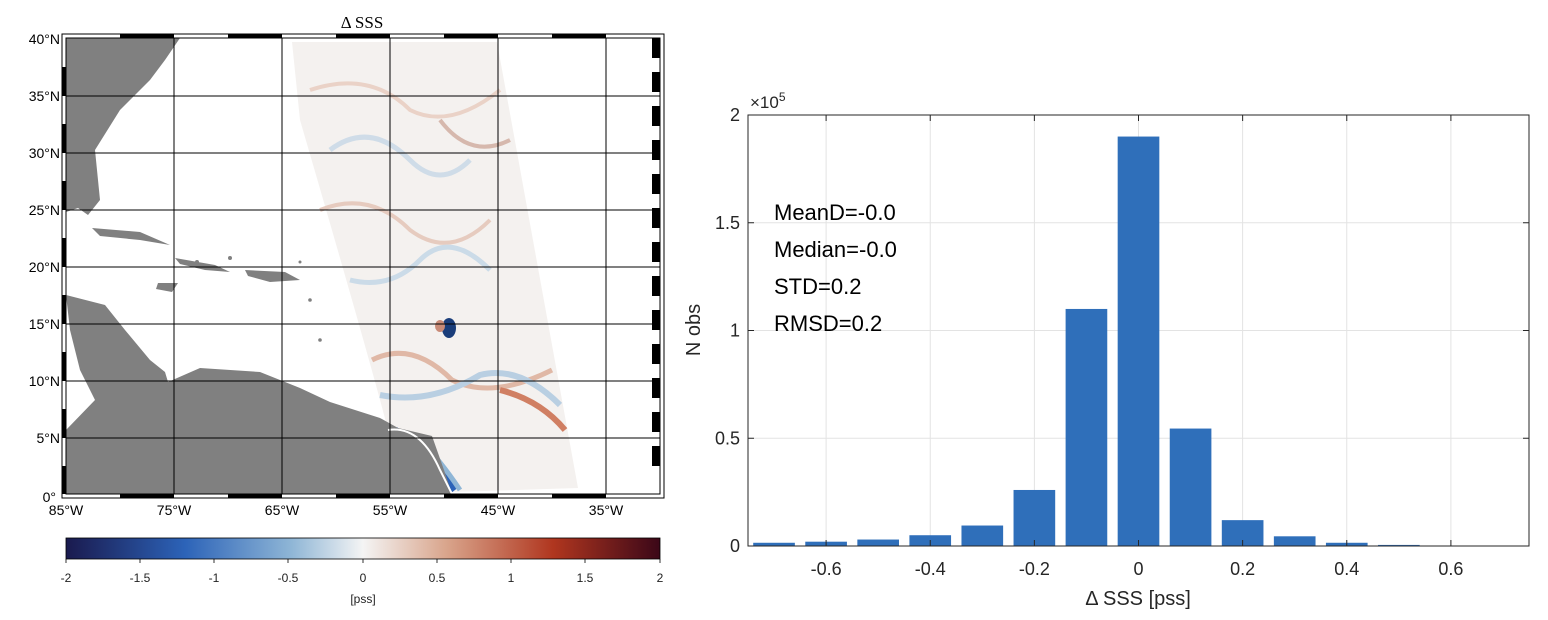 This screenshot has height=620, width=1548. What do you see at coordinates (768, 101) in the screenshot?
I see `y-exponent-label: ×10⁵` at bounding box center [768, 101].